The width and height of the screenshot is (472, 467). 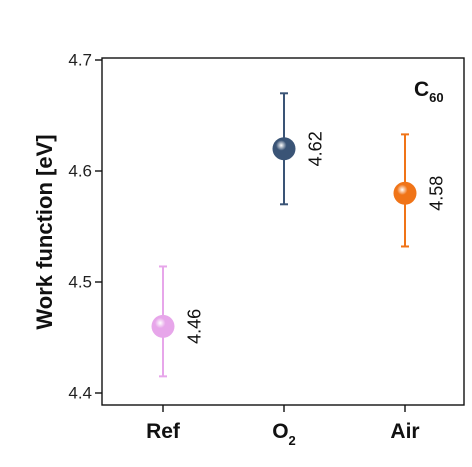 I want to click on data-point-group: 4.58, so click(x=420, y=190).